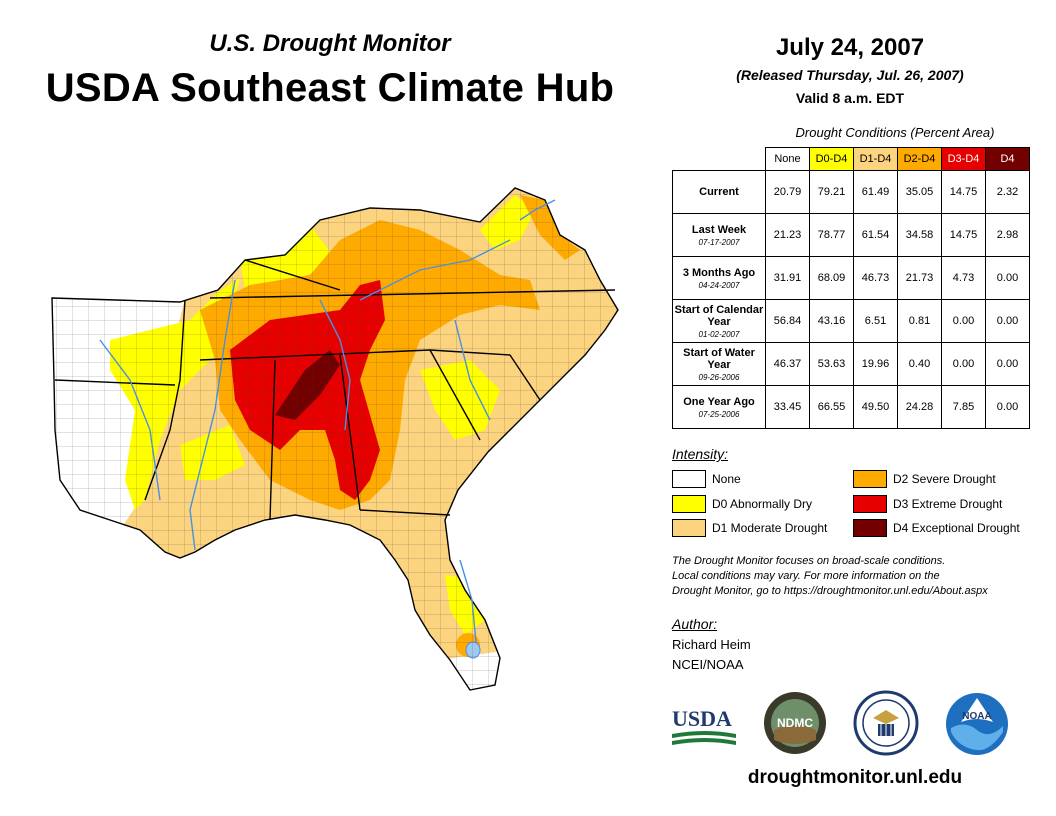 This screenshot has height=816, width=1056. I want to click on table-cell: 6.51, so click(875, 321).